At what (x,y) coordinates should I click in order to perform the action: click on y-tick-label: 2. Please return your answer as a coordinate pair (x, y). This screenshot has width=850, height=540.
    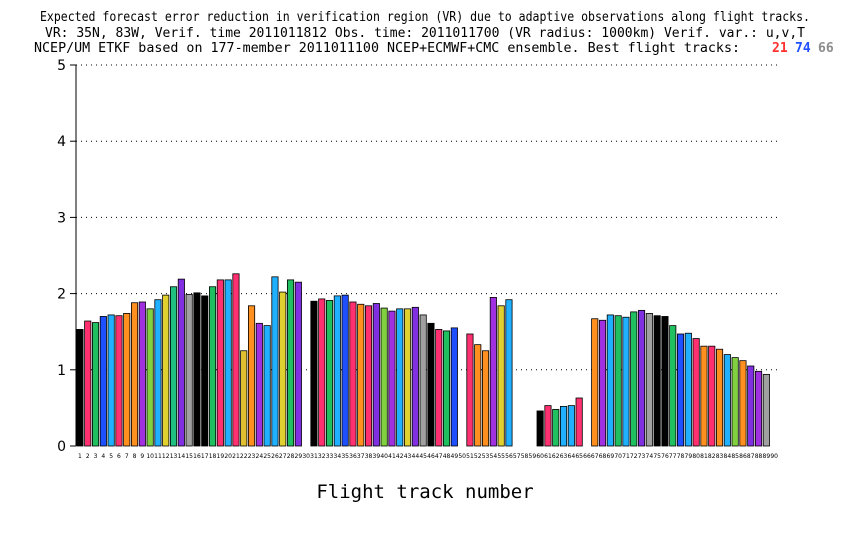
    Looking at the image, I should click on (61, 295).